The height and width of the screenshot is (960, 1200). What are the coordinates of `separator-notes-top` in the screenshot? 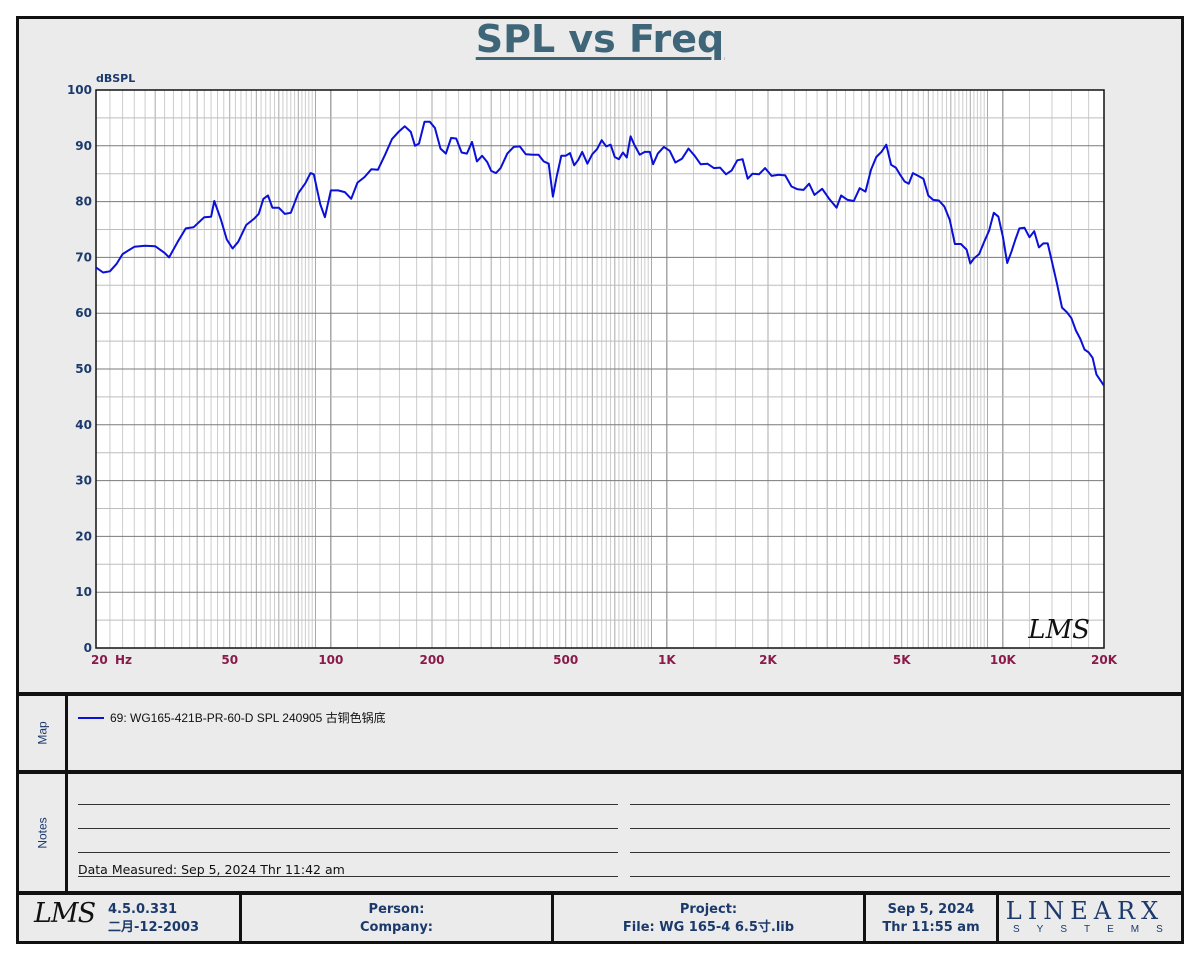 It's located at (600, 772).